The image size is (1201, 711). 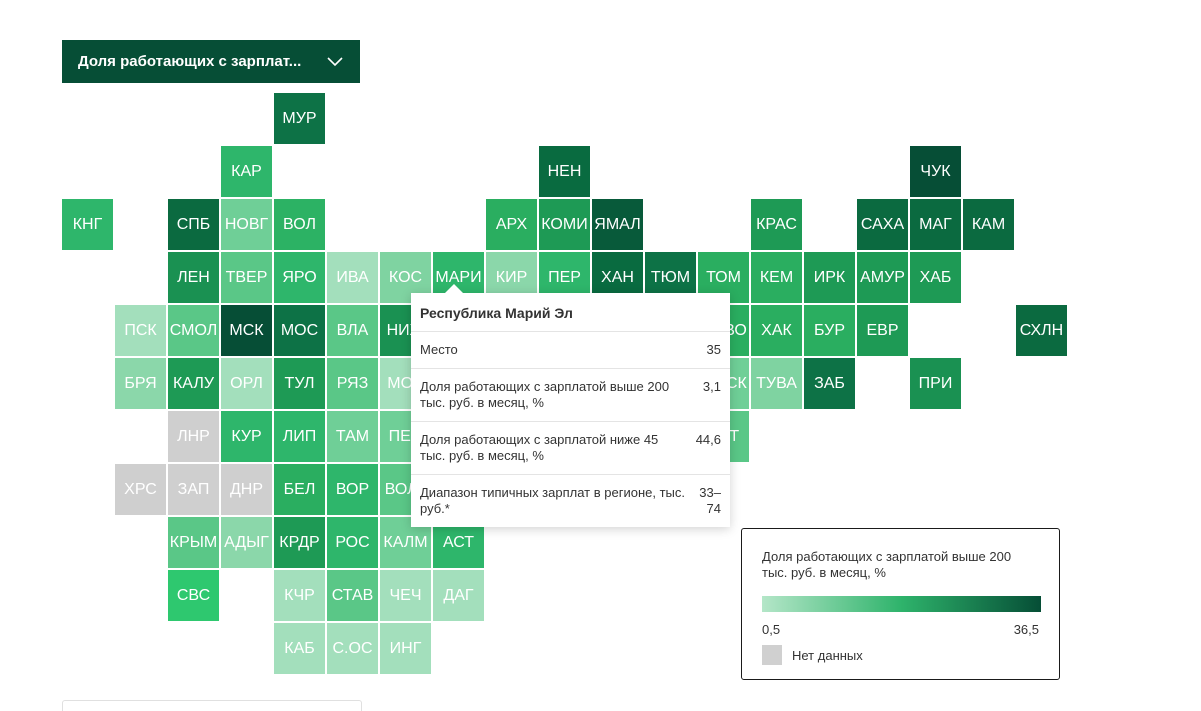 I want to click on chevron-down-icon, so click(x=335, y=62).